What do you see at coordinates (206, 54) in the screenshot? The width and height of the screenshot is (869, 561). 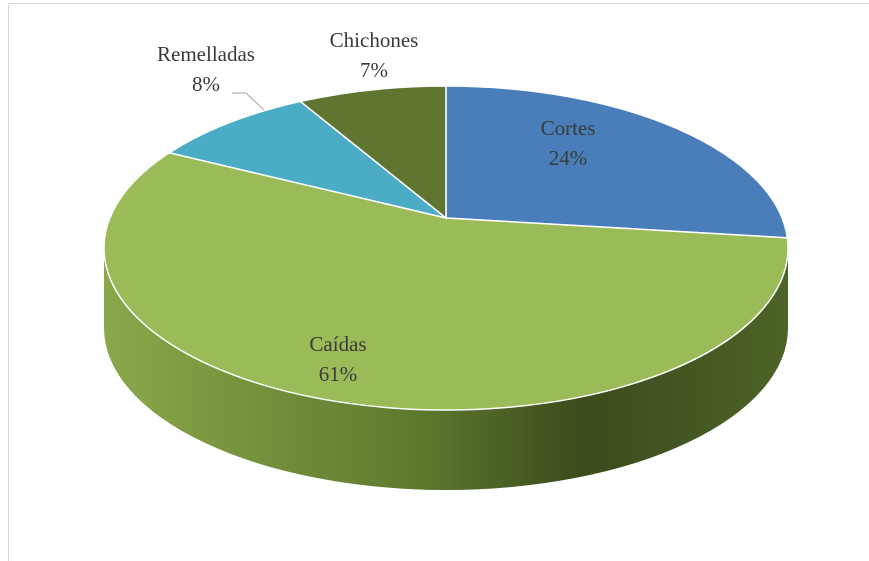 I see `category-label: Remelladas` at bounding box center [206, 54].